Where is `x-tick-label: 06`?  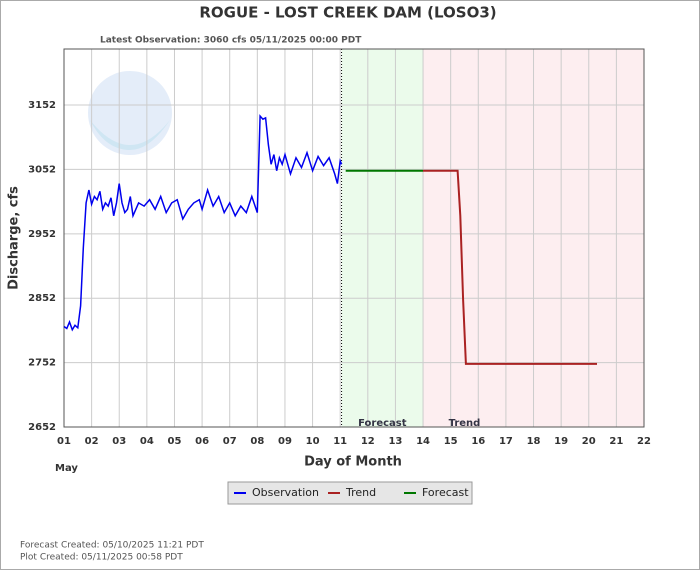 x-tick-label: 06 is located at coordinates (202, 441).